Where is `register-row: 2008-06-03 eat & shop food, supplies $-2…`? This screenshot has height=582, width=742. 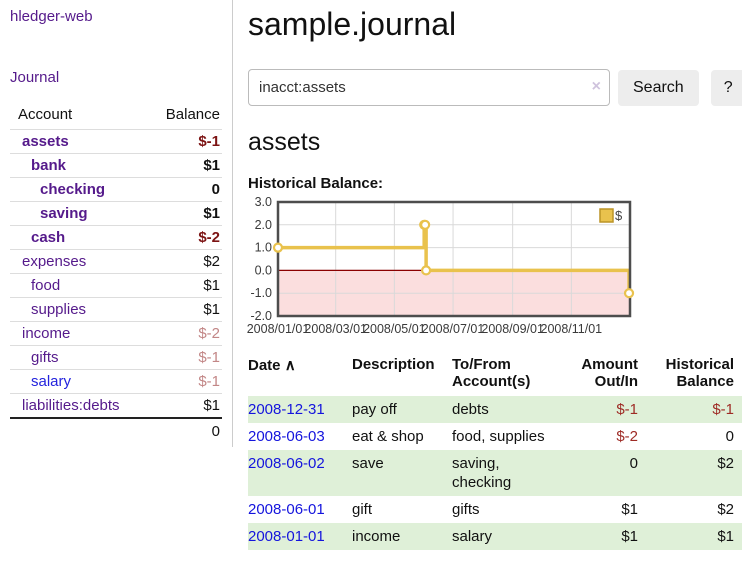
register-row: 2008-06-03 eat & shop food, supplies $-2… is located at coordinates (495, 436).